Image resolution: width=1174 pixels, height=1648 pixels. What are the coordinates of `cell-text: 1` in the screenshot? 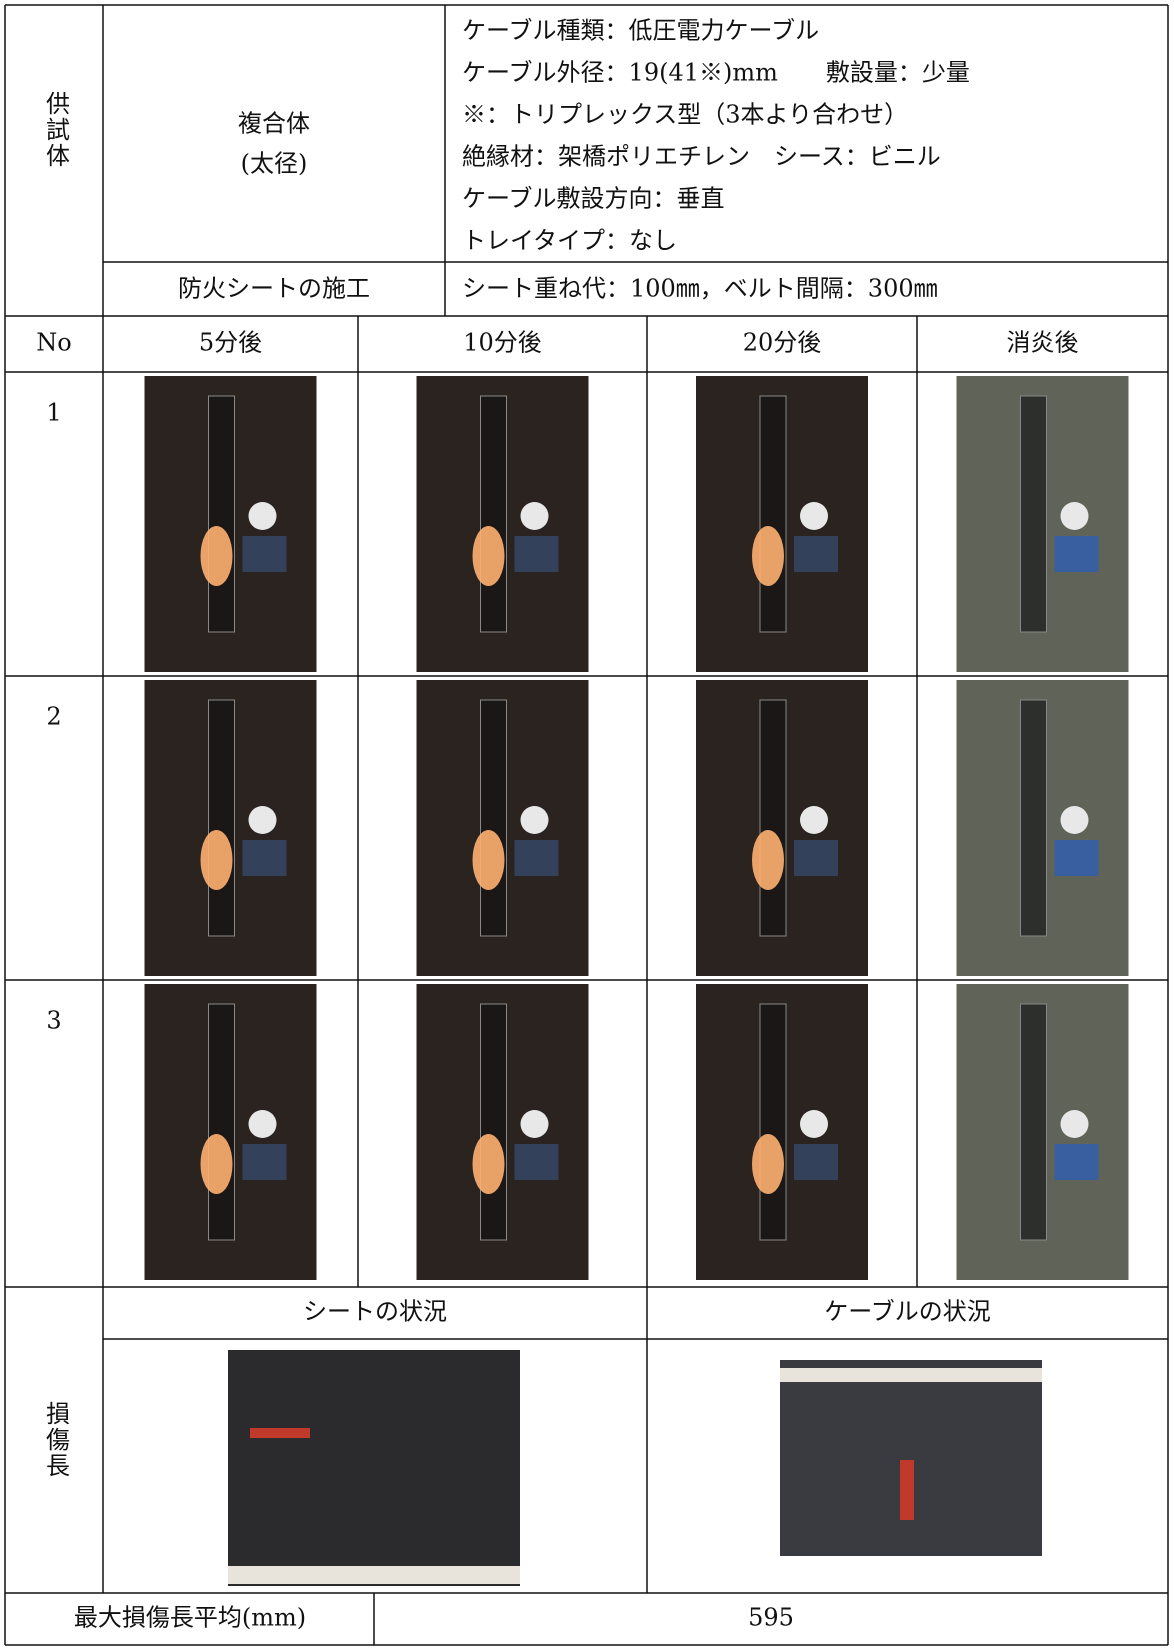 It's located at (53, 413).